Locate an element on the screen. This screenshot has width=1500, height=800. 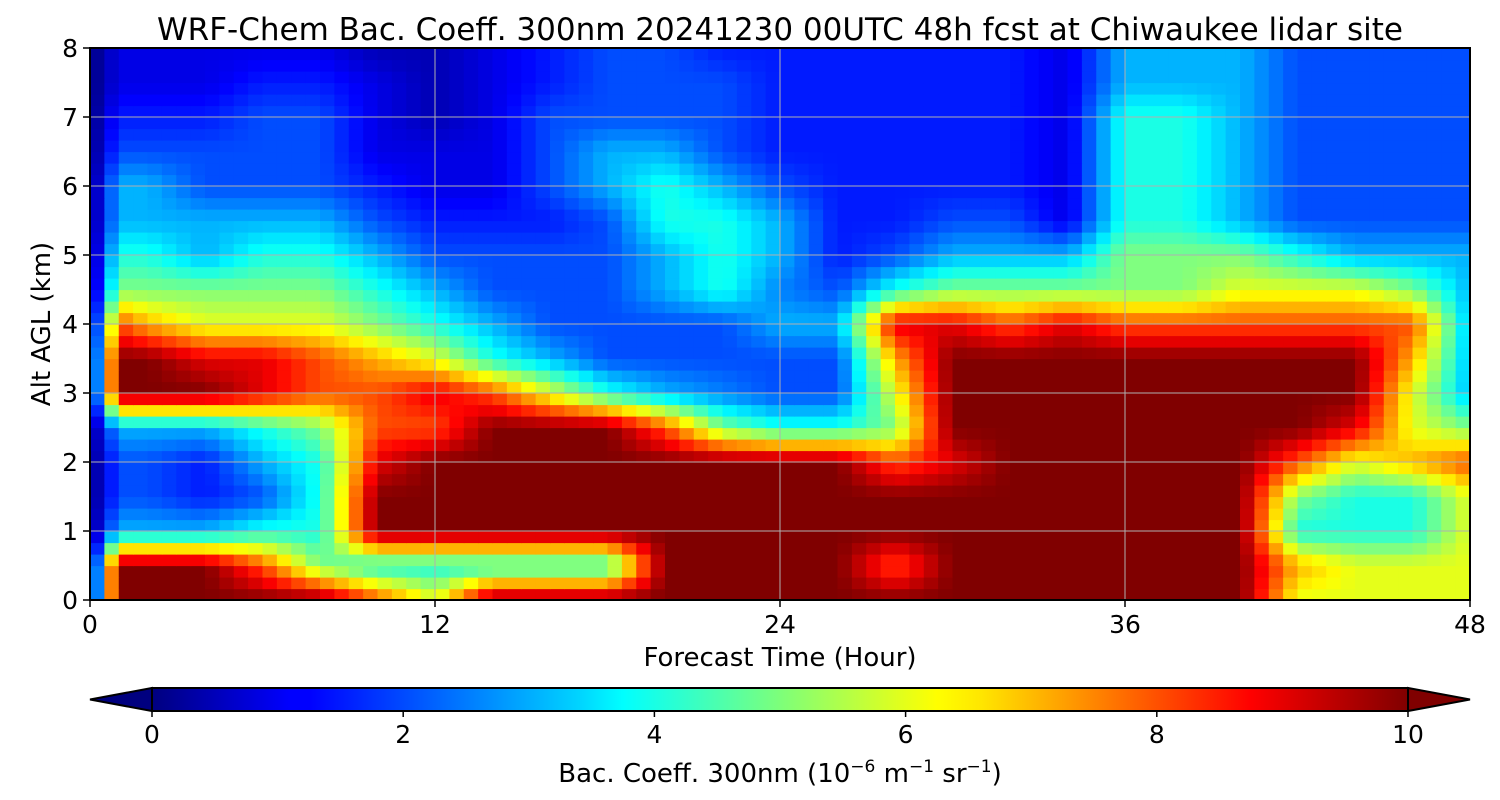
y-tick-label: 8 is located at coordinates (70, 48).